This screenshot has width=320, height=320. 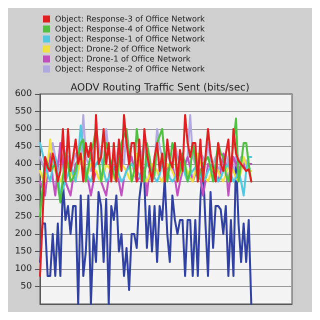 I want to click on legend-label: Object: Response-4 of Office Network, so click(x=130, y=29).